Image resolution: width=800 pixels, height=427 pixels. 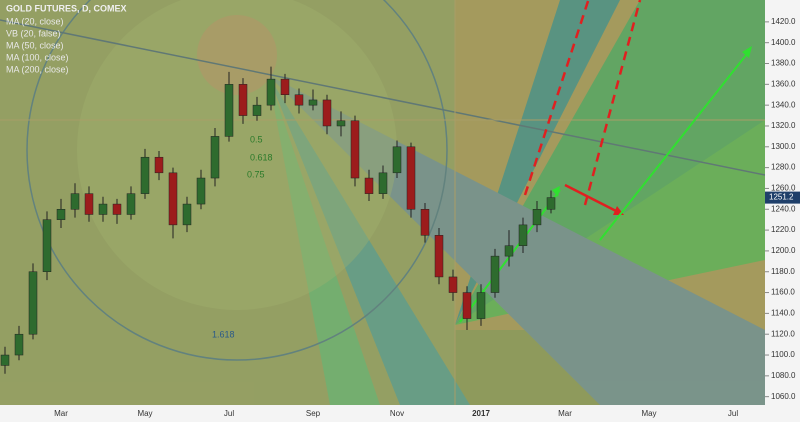 I want to click on y-tick-label: 1220.0, so click(x=783, y=229).